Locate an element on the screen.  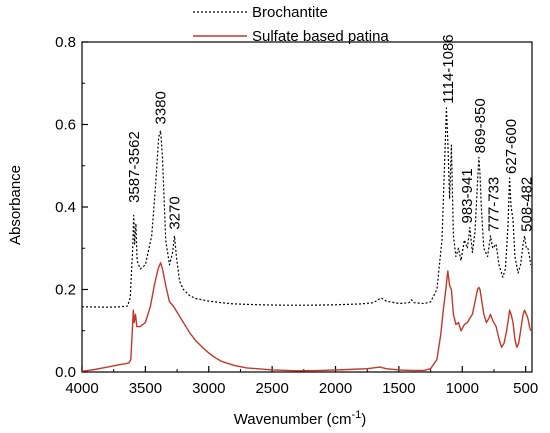
legend-label-brochantite: Brochantite is located at coordinates (290, 12).